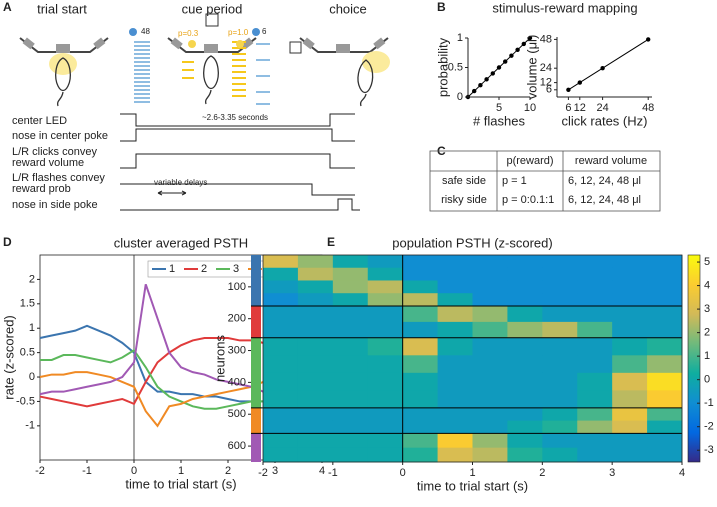  I want to click on colorbar, so click(694, 358).